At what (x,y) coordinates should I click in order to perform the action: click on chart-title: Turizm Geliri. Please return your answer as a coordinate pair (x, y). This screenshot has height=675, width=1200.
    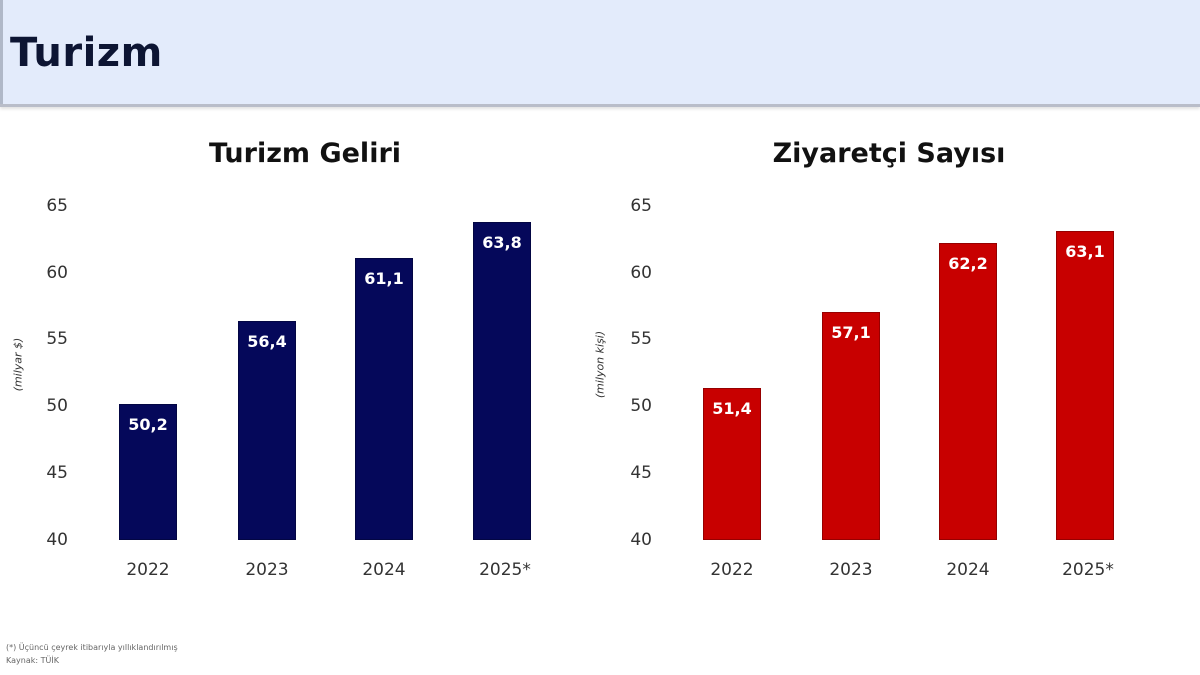
    Looking at the image, I should click on (305, 153).